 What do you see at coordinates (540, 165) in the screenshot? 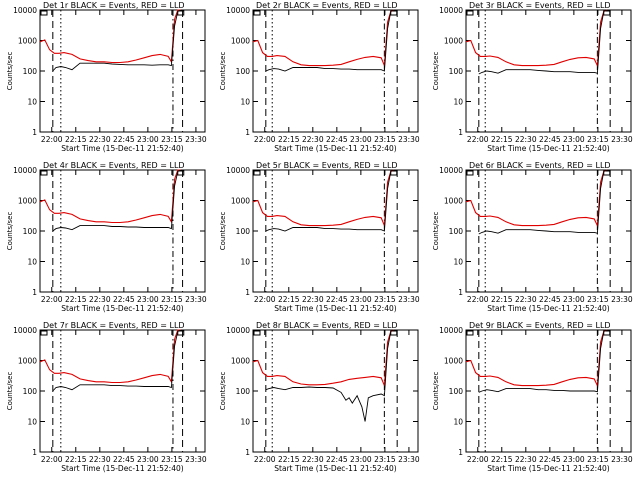
I see `panel-title: Det 6r BLACK = Events, RED = LLD` at bounding box center [540, 165].